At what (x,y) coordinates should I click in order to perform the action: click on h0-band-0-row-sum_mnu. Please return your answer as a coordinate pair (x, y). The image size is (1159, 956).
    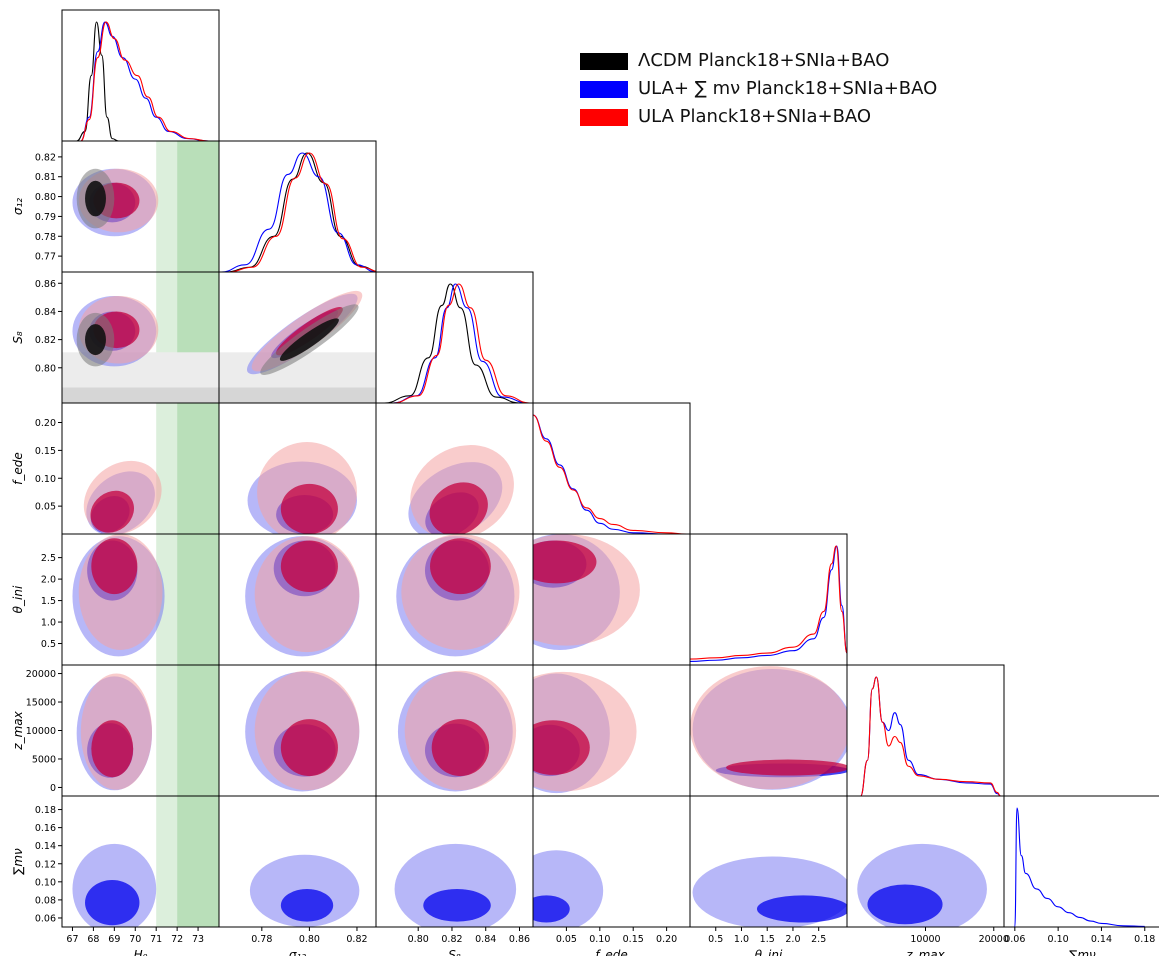
    Looking at the image, I should click on (167, 861).